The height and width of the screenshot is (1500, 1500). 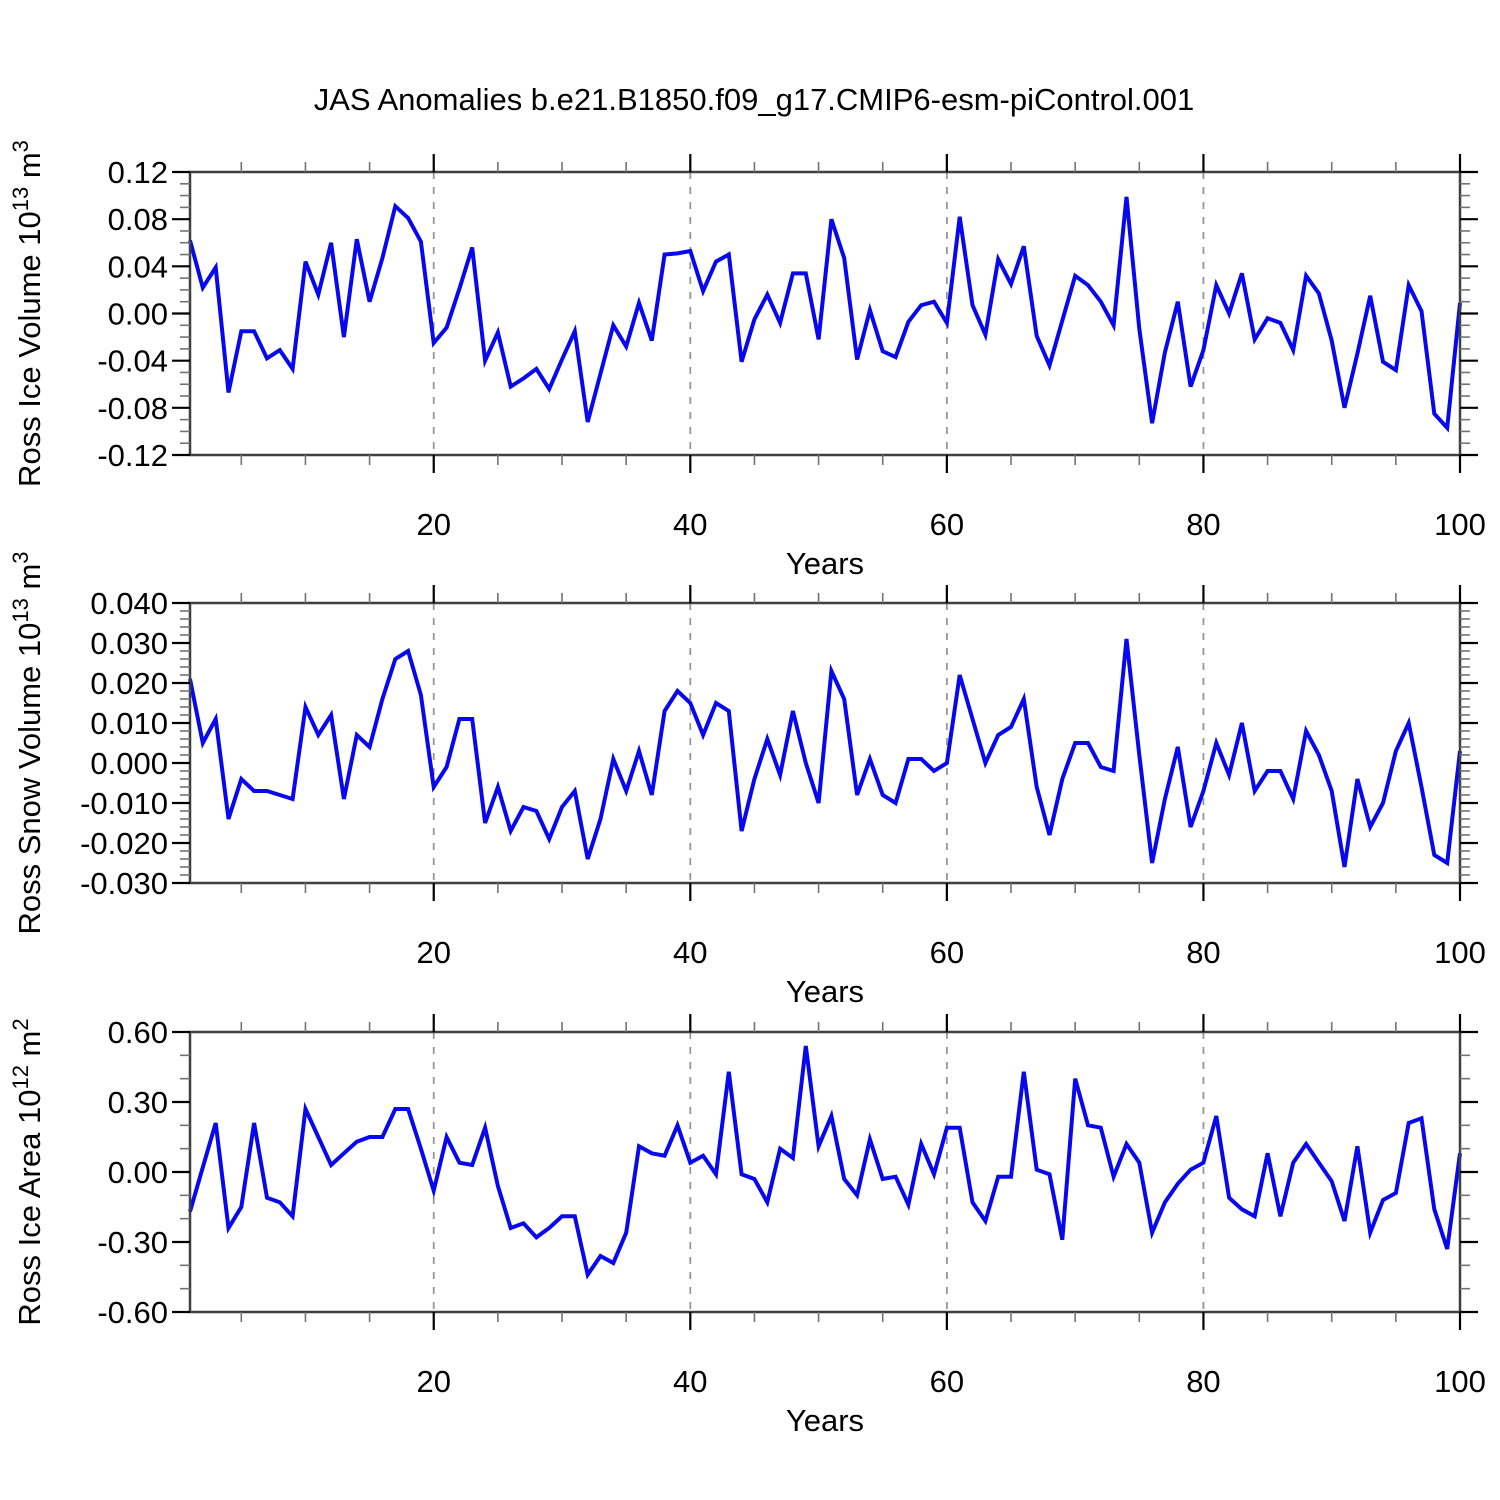 I want to click on ytick-label: 0.08, so click(x=138, y=219).